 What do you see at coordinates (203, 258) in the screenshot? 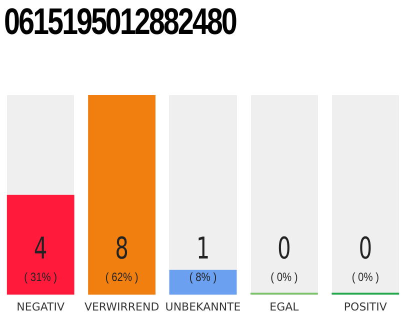
I see `data-label: 1 ( 8% )` at bounding box center [203, 258].